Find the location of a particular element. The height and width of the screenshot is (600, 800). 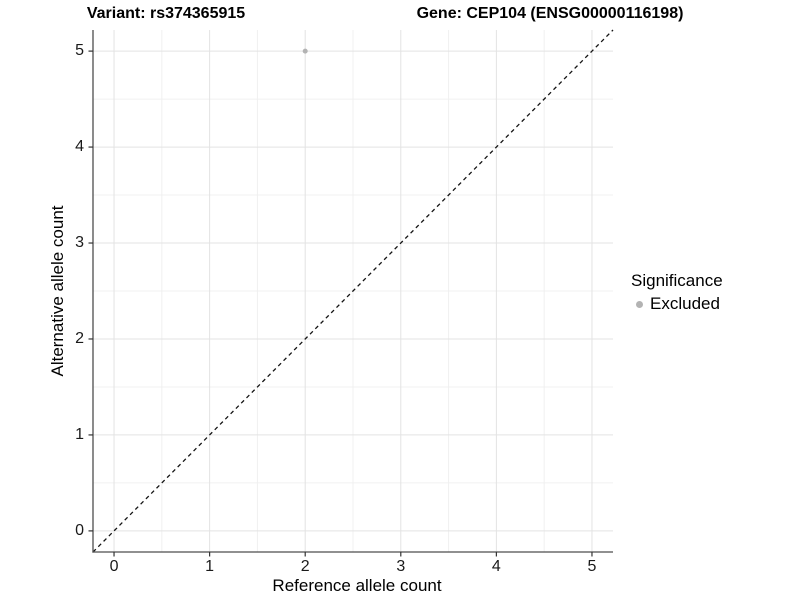

x-tick-label: 5 is located at coordinates (592, 566).